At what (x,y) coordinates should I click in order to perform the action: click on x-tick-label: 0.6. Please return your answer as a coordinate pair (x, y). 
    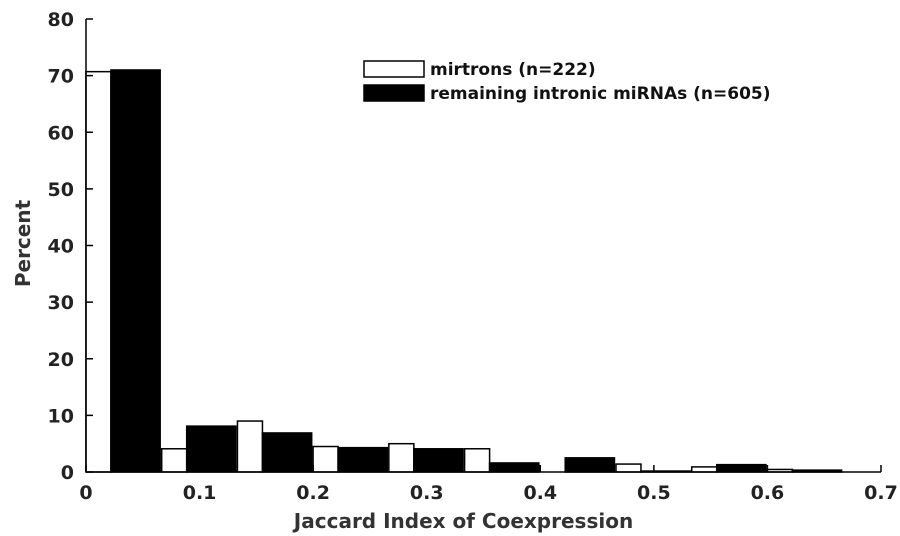
    Looking at the image, I should click on (768, 493).